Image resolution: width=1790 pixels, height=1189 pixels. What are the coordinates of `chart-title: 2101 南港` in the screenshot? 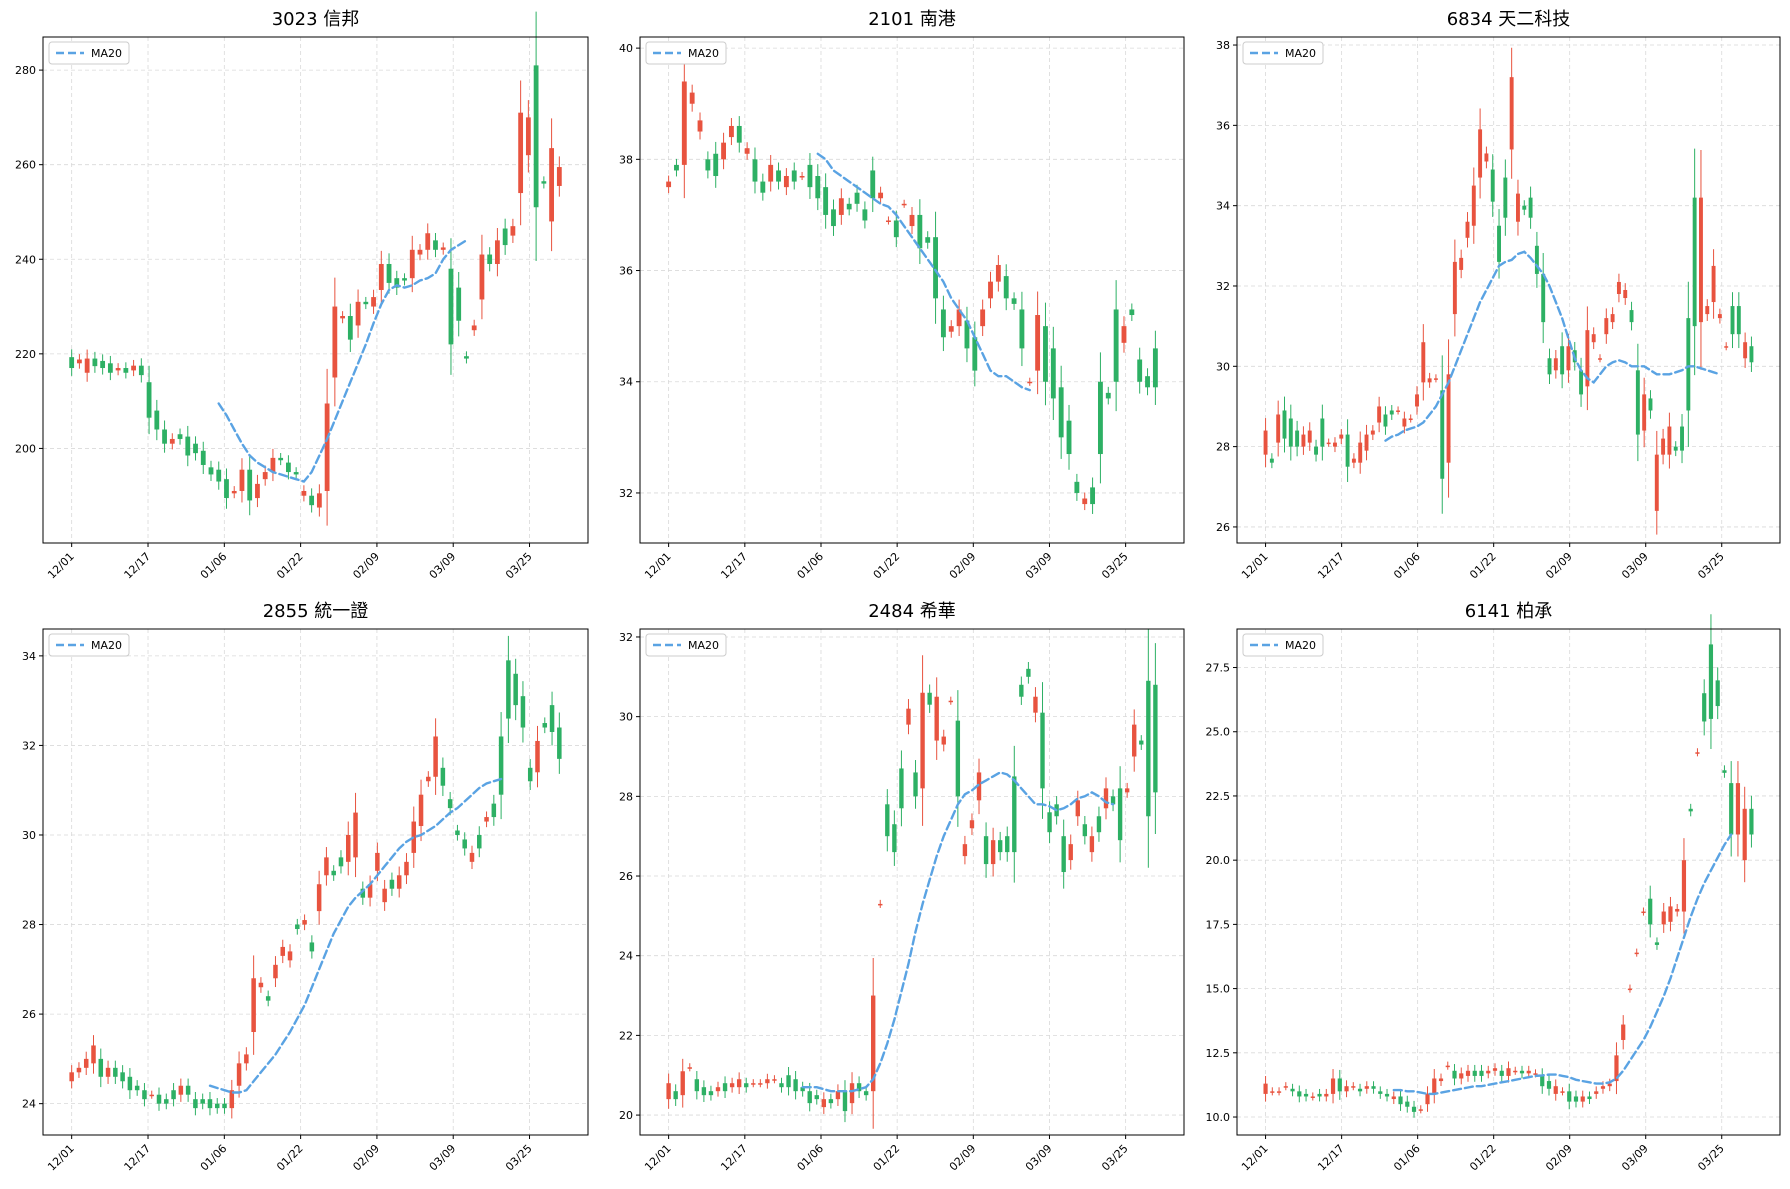 It's located at (912, 19).